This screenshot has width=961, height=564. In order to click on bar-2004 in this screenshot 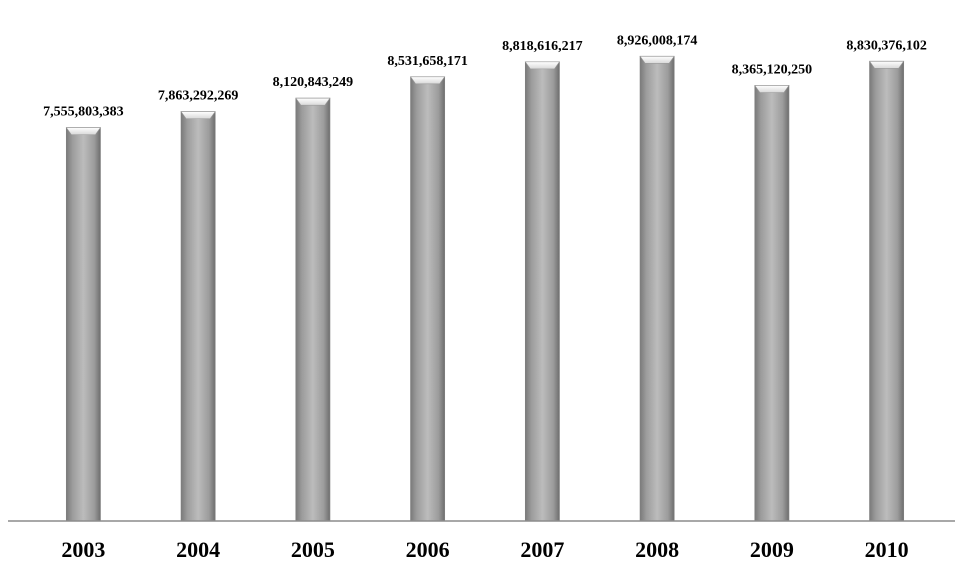, I will do `click(198, 316)`.